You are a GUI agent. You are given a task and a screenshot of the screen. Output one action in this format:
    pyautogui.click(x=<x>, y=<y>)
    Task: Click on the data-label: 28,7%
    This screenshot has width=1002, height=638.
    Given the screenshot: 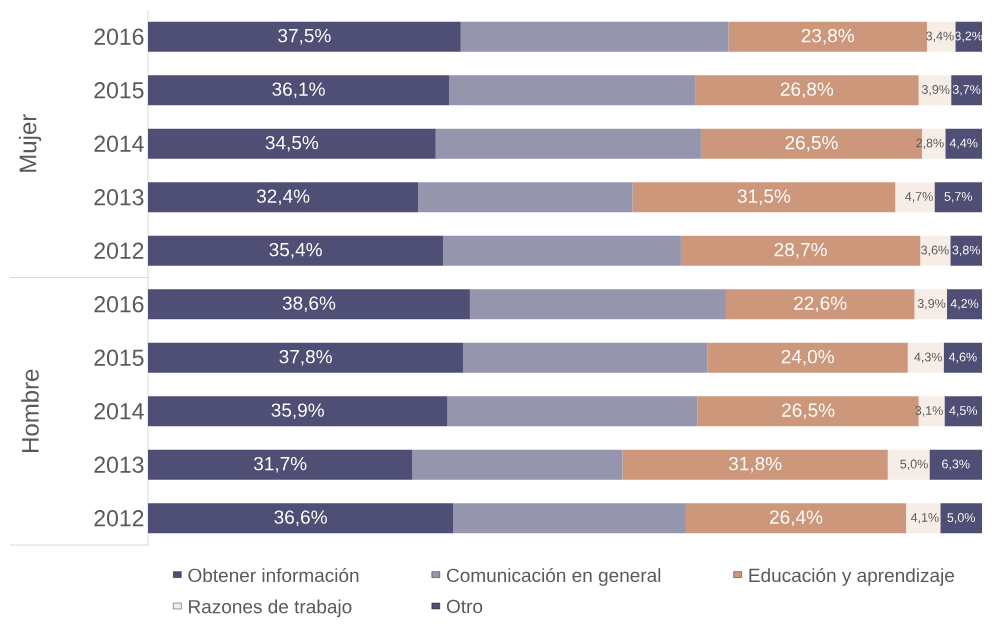 What is the action you would take?
    pyautogui.click(x=800, y=250)
    